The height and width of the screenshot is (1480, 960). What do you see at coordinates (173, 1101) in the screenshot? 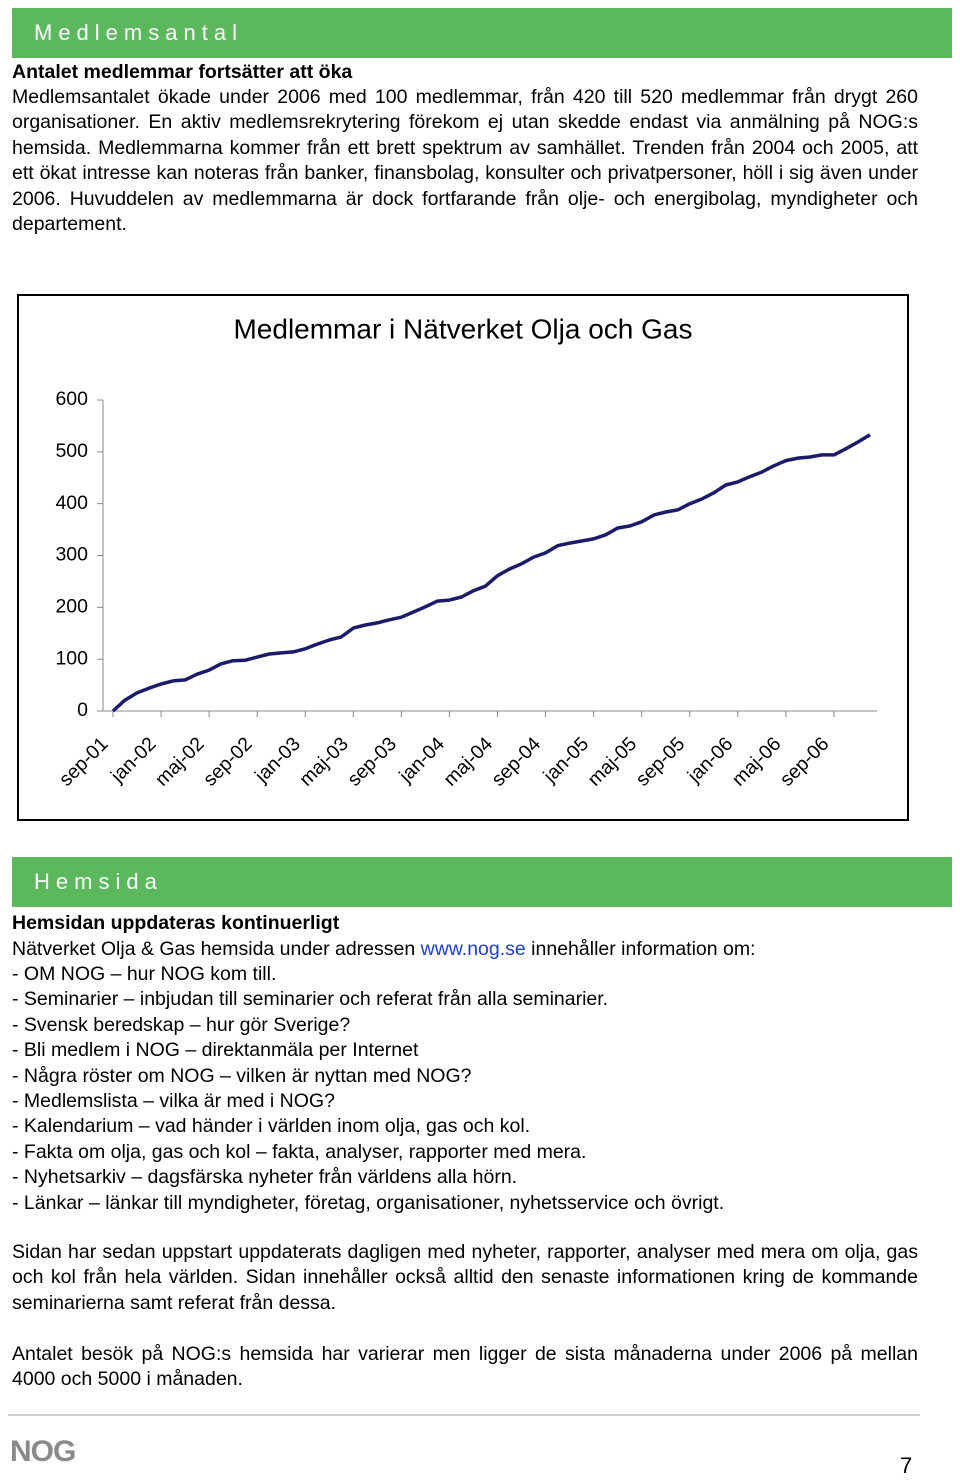
I see `list-item: - Medlemslista – vilka är med i NOG?` at bounding box center [173, 1101].